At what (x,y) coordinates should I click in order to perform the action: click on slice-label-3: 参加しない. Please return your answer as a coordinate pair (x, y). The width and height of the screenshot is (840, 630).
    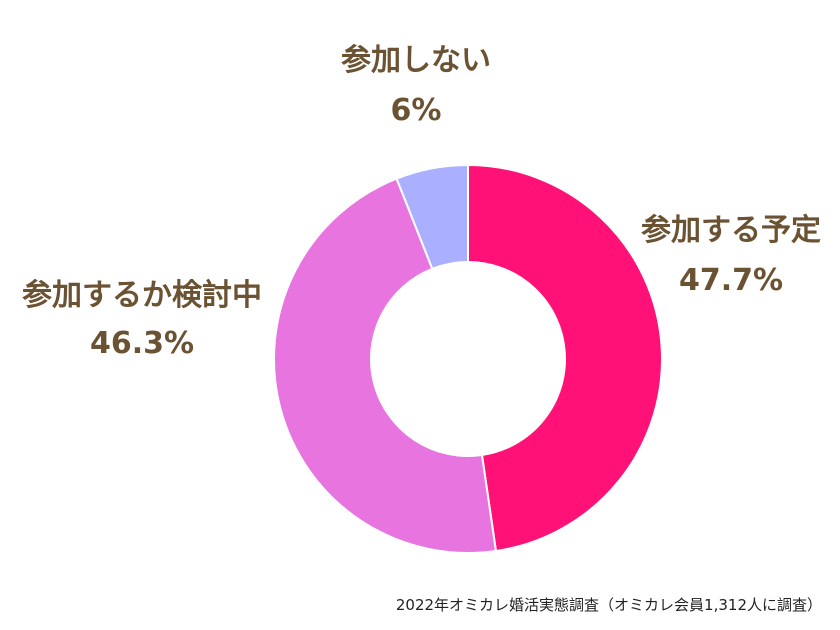
    Looking at the image, I should click on (416, 60).